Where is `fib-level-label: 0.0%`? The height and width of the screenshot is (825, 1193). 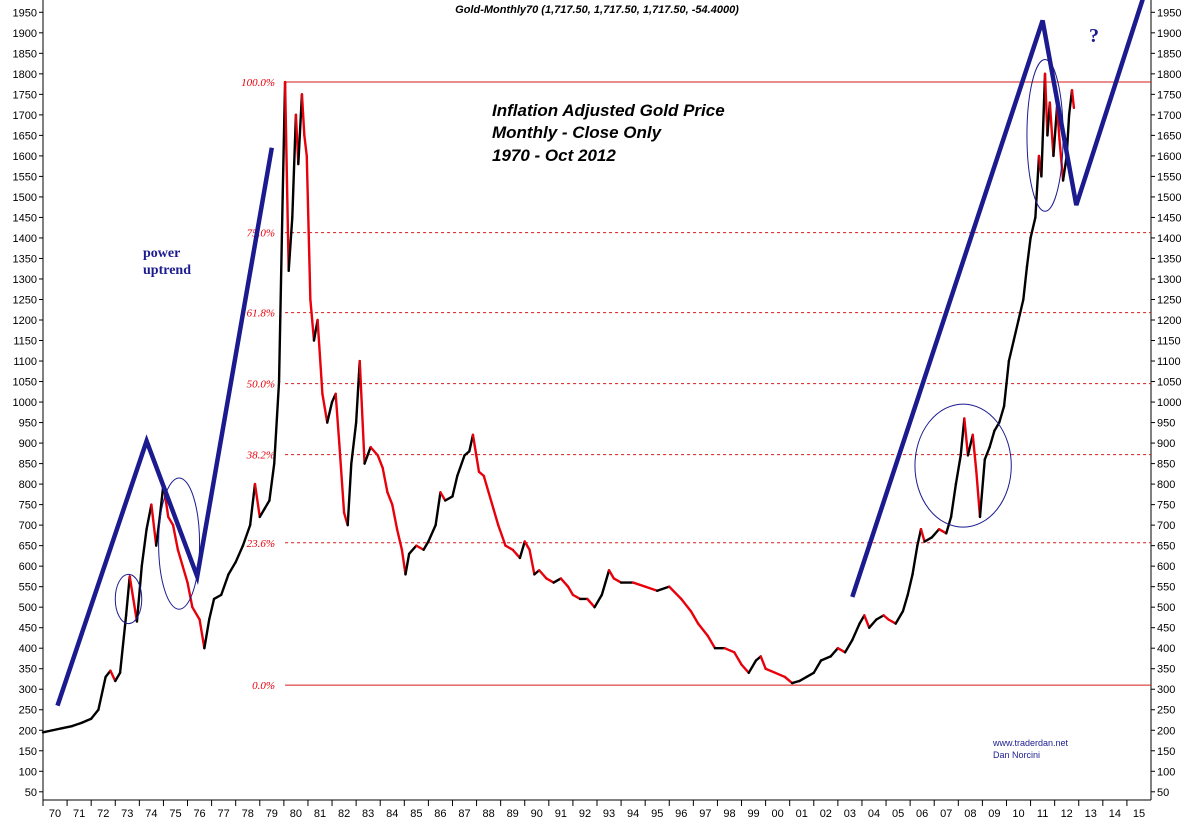 fib-level-label: 0.0% is located at coordinates (263, 686).